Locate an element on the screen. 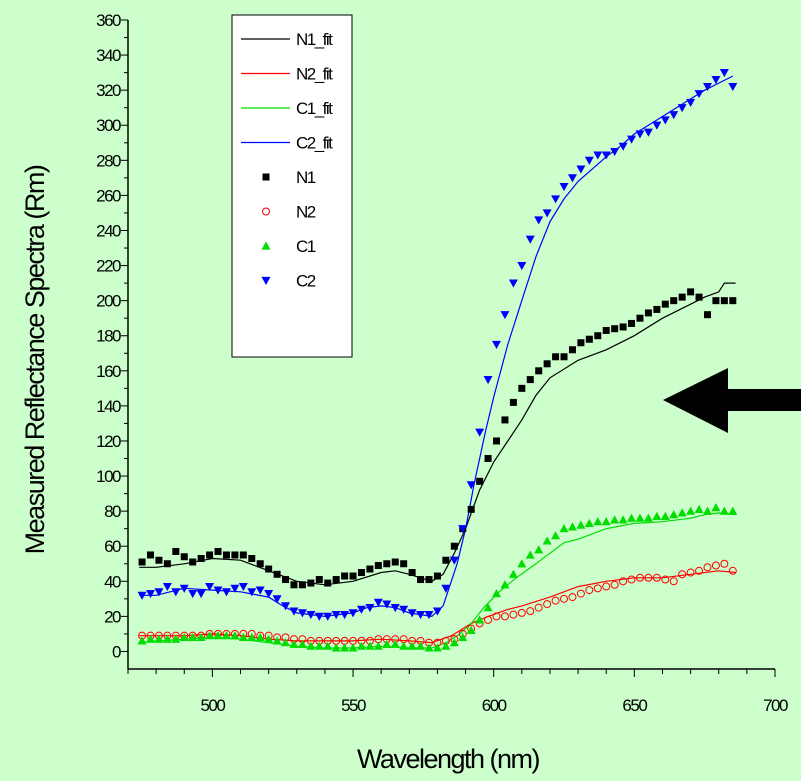  y-tick-label: 340 is located at coordinates (108, 55).